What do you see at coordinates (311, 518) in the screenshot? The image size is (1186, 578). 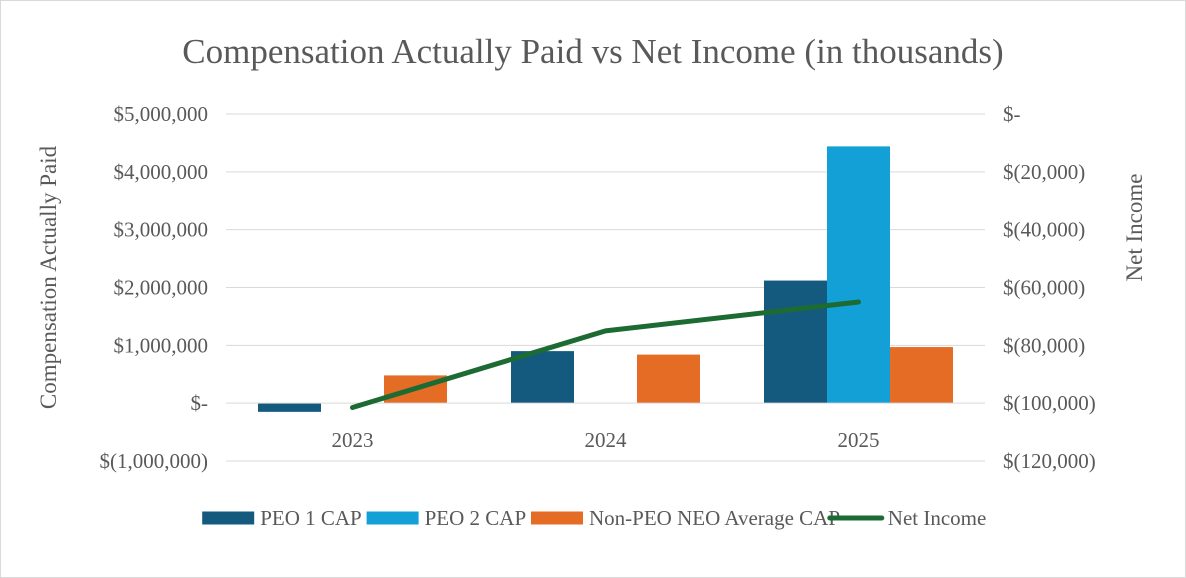 I see `legend-label: PEO 1 CAP` at bounding box center [311, 518].